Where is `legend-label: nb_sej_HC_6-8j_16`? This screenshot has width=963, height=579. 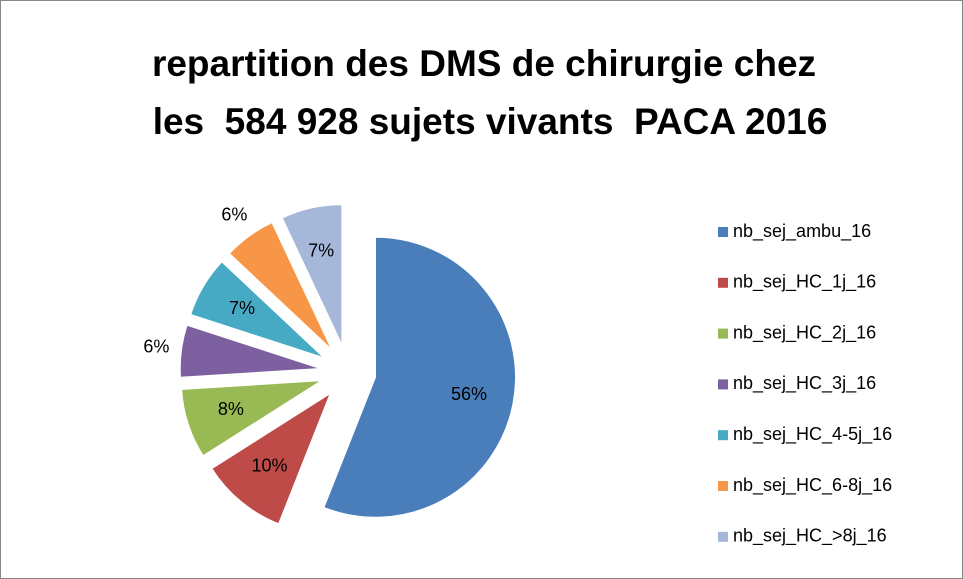 legend-label: nb_sej_HC_6-8j_16 is located at coordinates (812, 485).